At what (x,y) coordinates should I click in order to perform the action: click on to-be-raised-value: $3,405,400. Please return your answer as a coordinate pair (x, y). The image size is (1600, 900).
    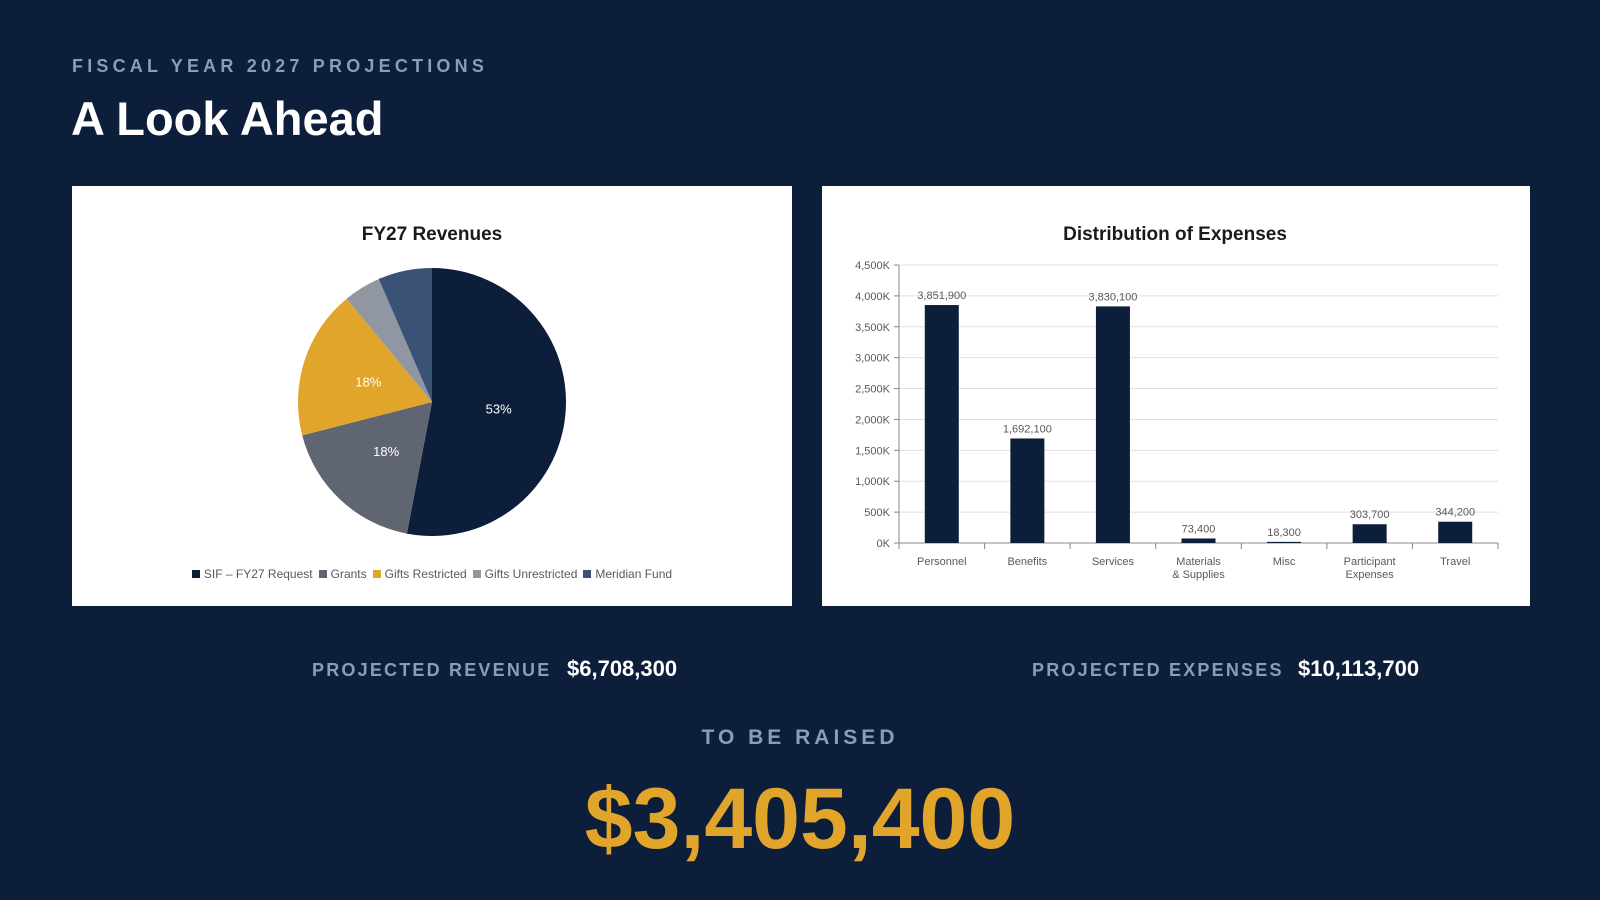
    Looking at the image, I should click on (800, 819).